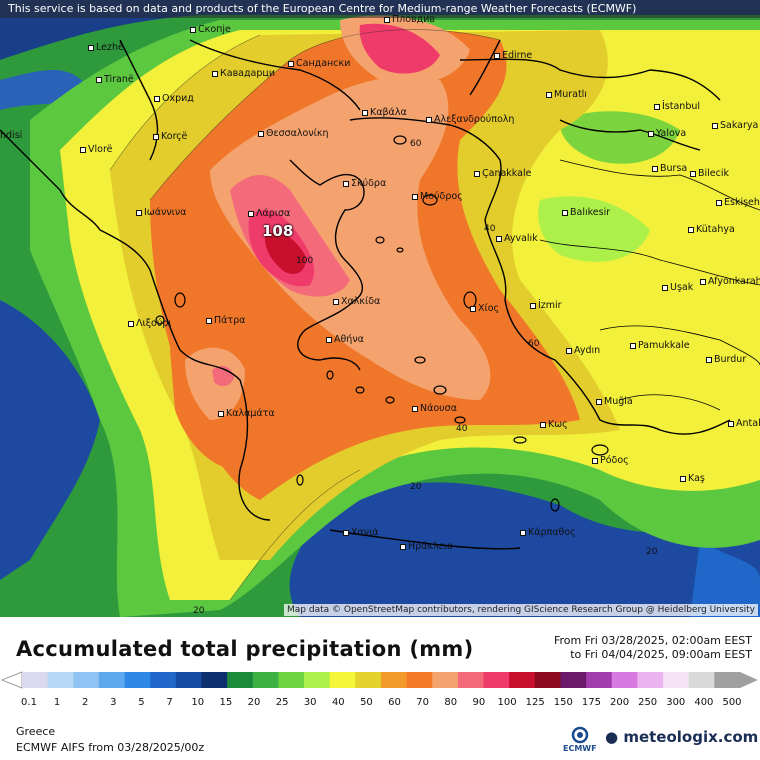  What do you see at coordinates (711, 229) in the screenshot?
I see `city-label: Kütahya` at bounding box center [711, 229].